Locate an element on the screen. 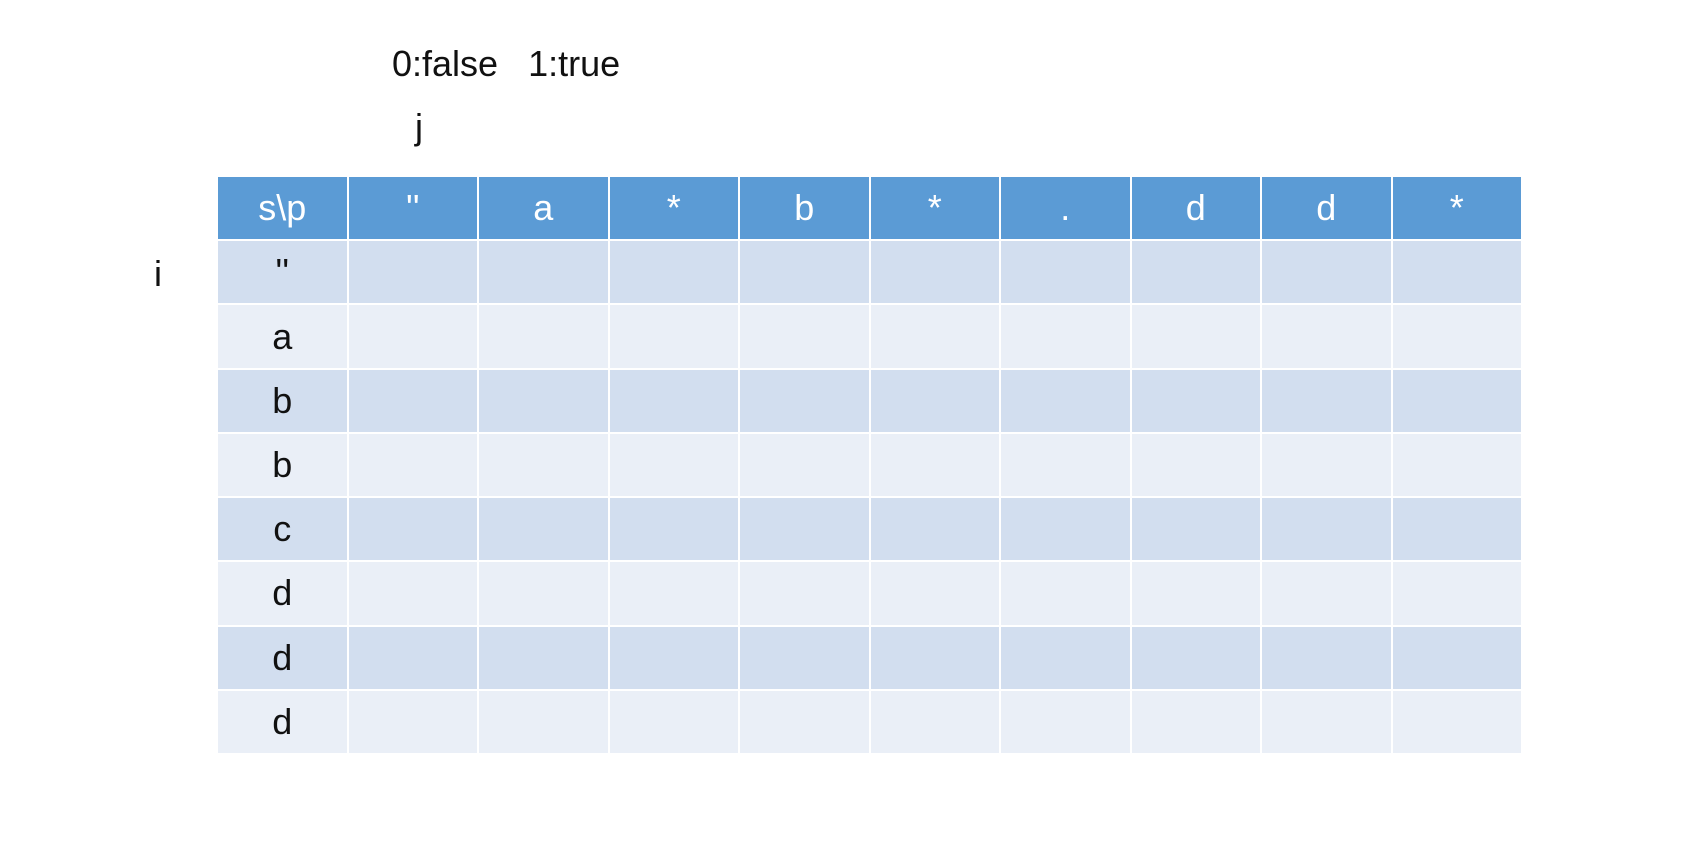 Image resolution: width=1694 pixels, height=864 pixels. pattern-header-8: * is located at coordinates (1456, 208).